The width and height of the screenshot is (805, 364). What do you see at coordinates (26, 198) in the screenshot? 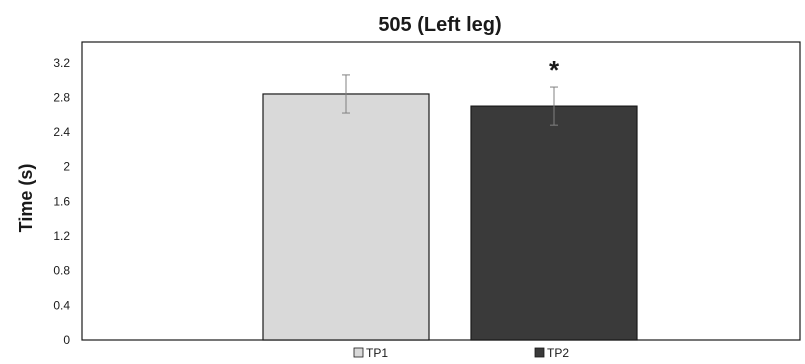
I see `y-axis-label: Time (s)` at bounding box center [26, 198].